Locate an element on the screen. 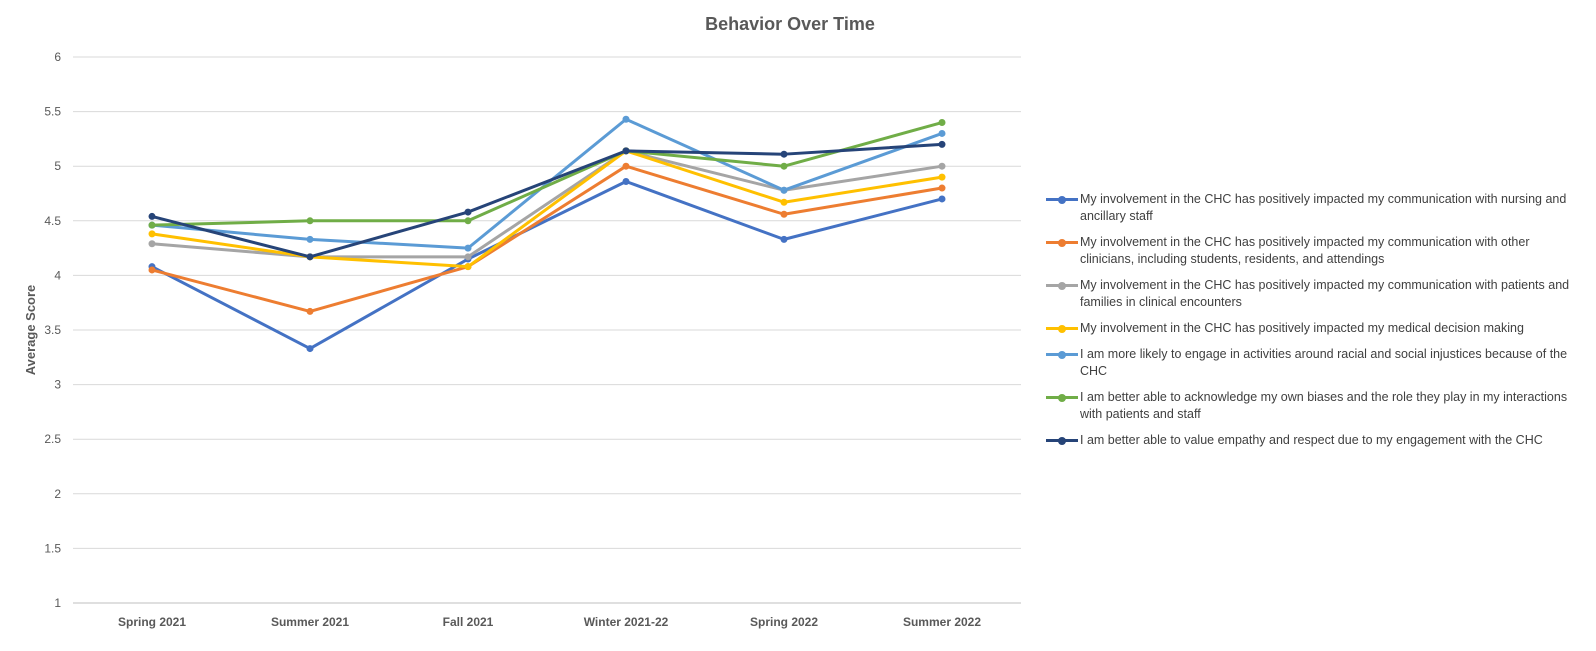 The image size is (1596, 651). x-tick-label: Summer 2022 is located at coordinates (942, 622).